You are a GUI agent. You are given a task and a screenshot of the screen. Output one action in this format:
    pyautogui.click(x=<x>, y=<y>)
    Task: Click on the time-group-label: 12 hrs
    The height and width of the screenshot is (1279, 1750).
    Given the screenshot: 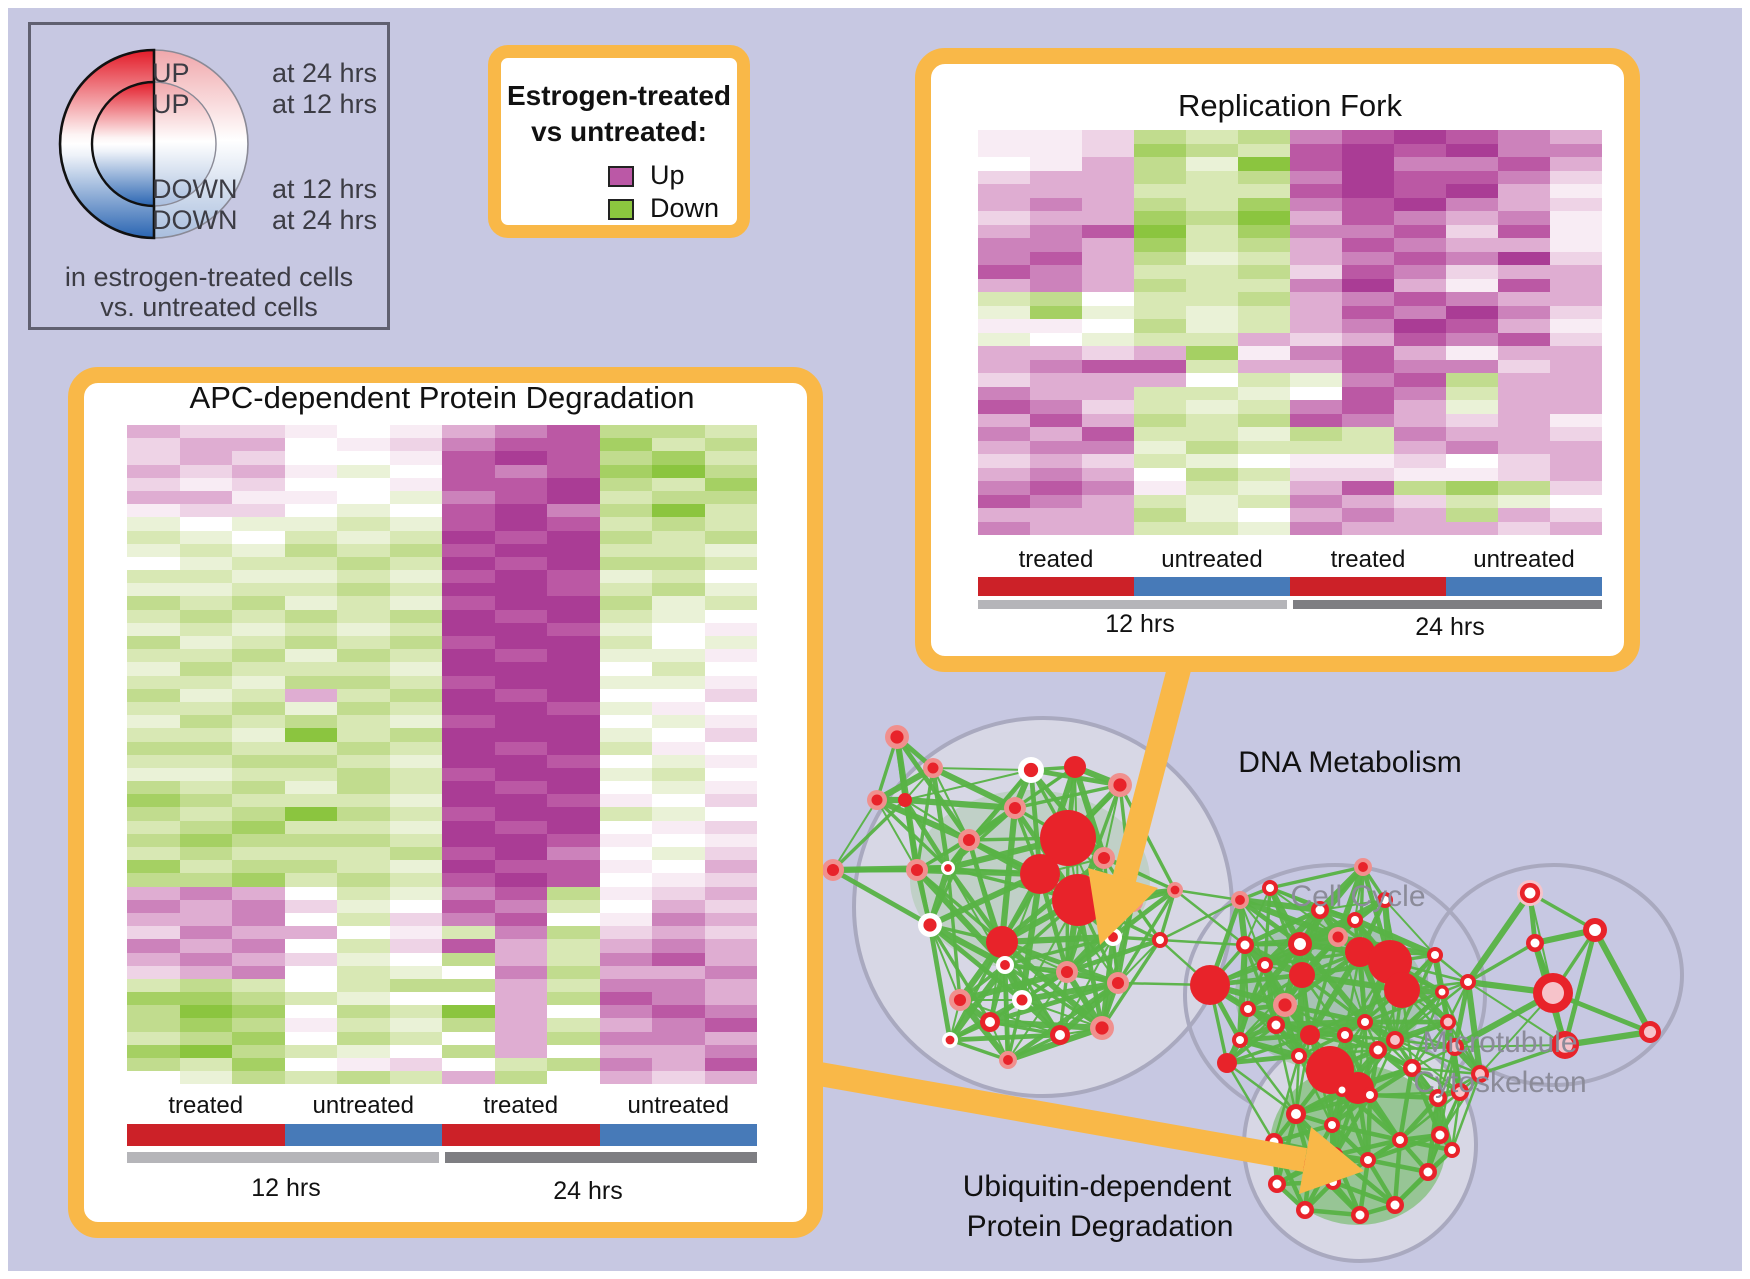 What is the action you would take?
    pyautogui.click(x=286, y=1188)
    